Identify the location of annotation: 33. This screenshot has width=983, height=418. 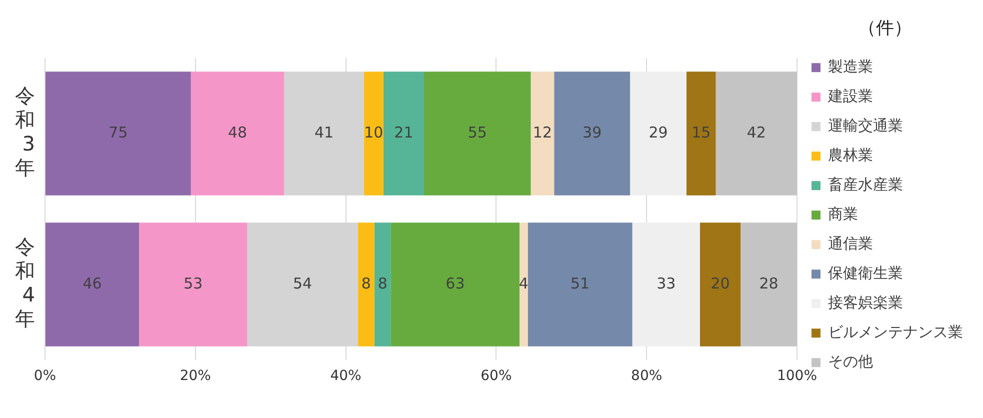
(666, 283).